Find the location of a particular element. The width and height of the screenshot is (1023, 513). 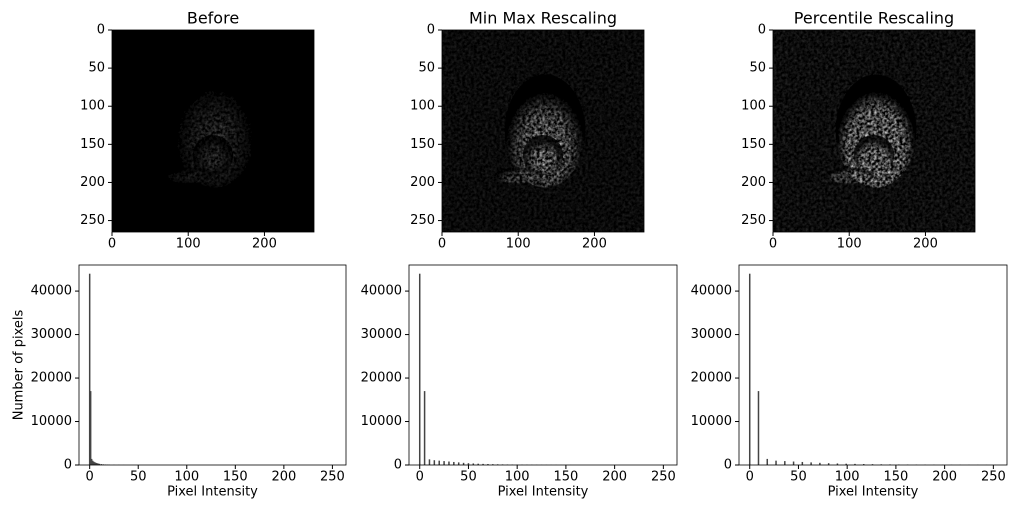

panel-title: Min Max Rescaling is located at coordinates (543, 18).